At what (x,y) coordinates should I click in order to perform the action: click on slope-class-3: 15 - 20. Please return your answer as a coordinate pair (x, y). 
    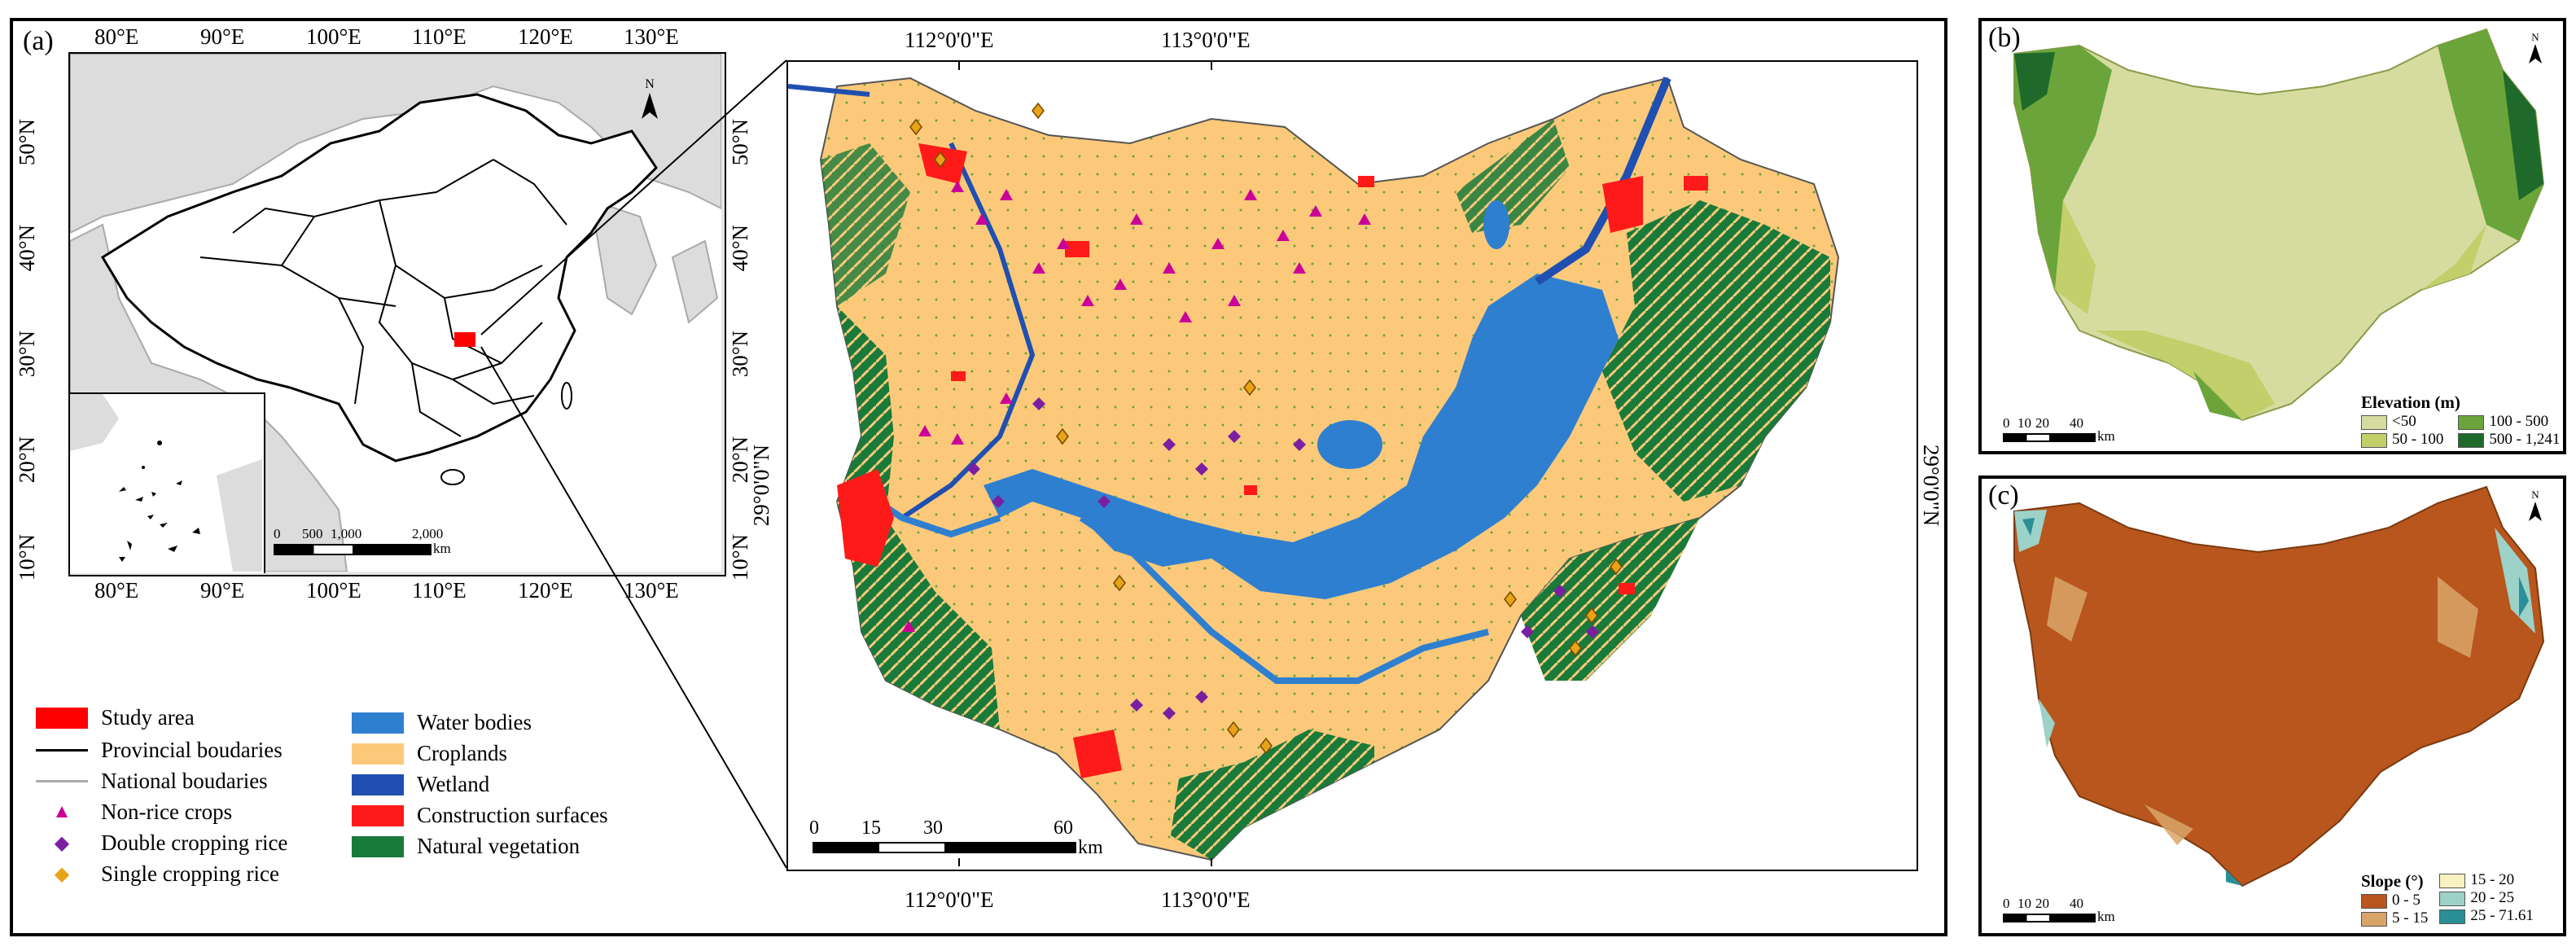
    Looking at the image, I should click on (2492, 879).